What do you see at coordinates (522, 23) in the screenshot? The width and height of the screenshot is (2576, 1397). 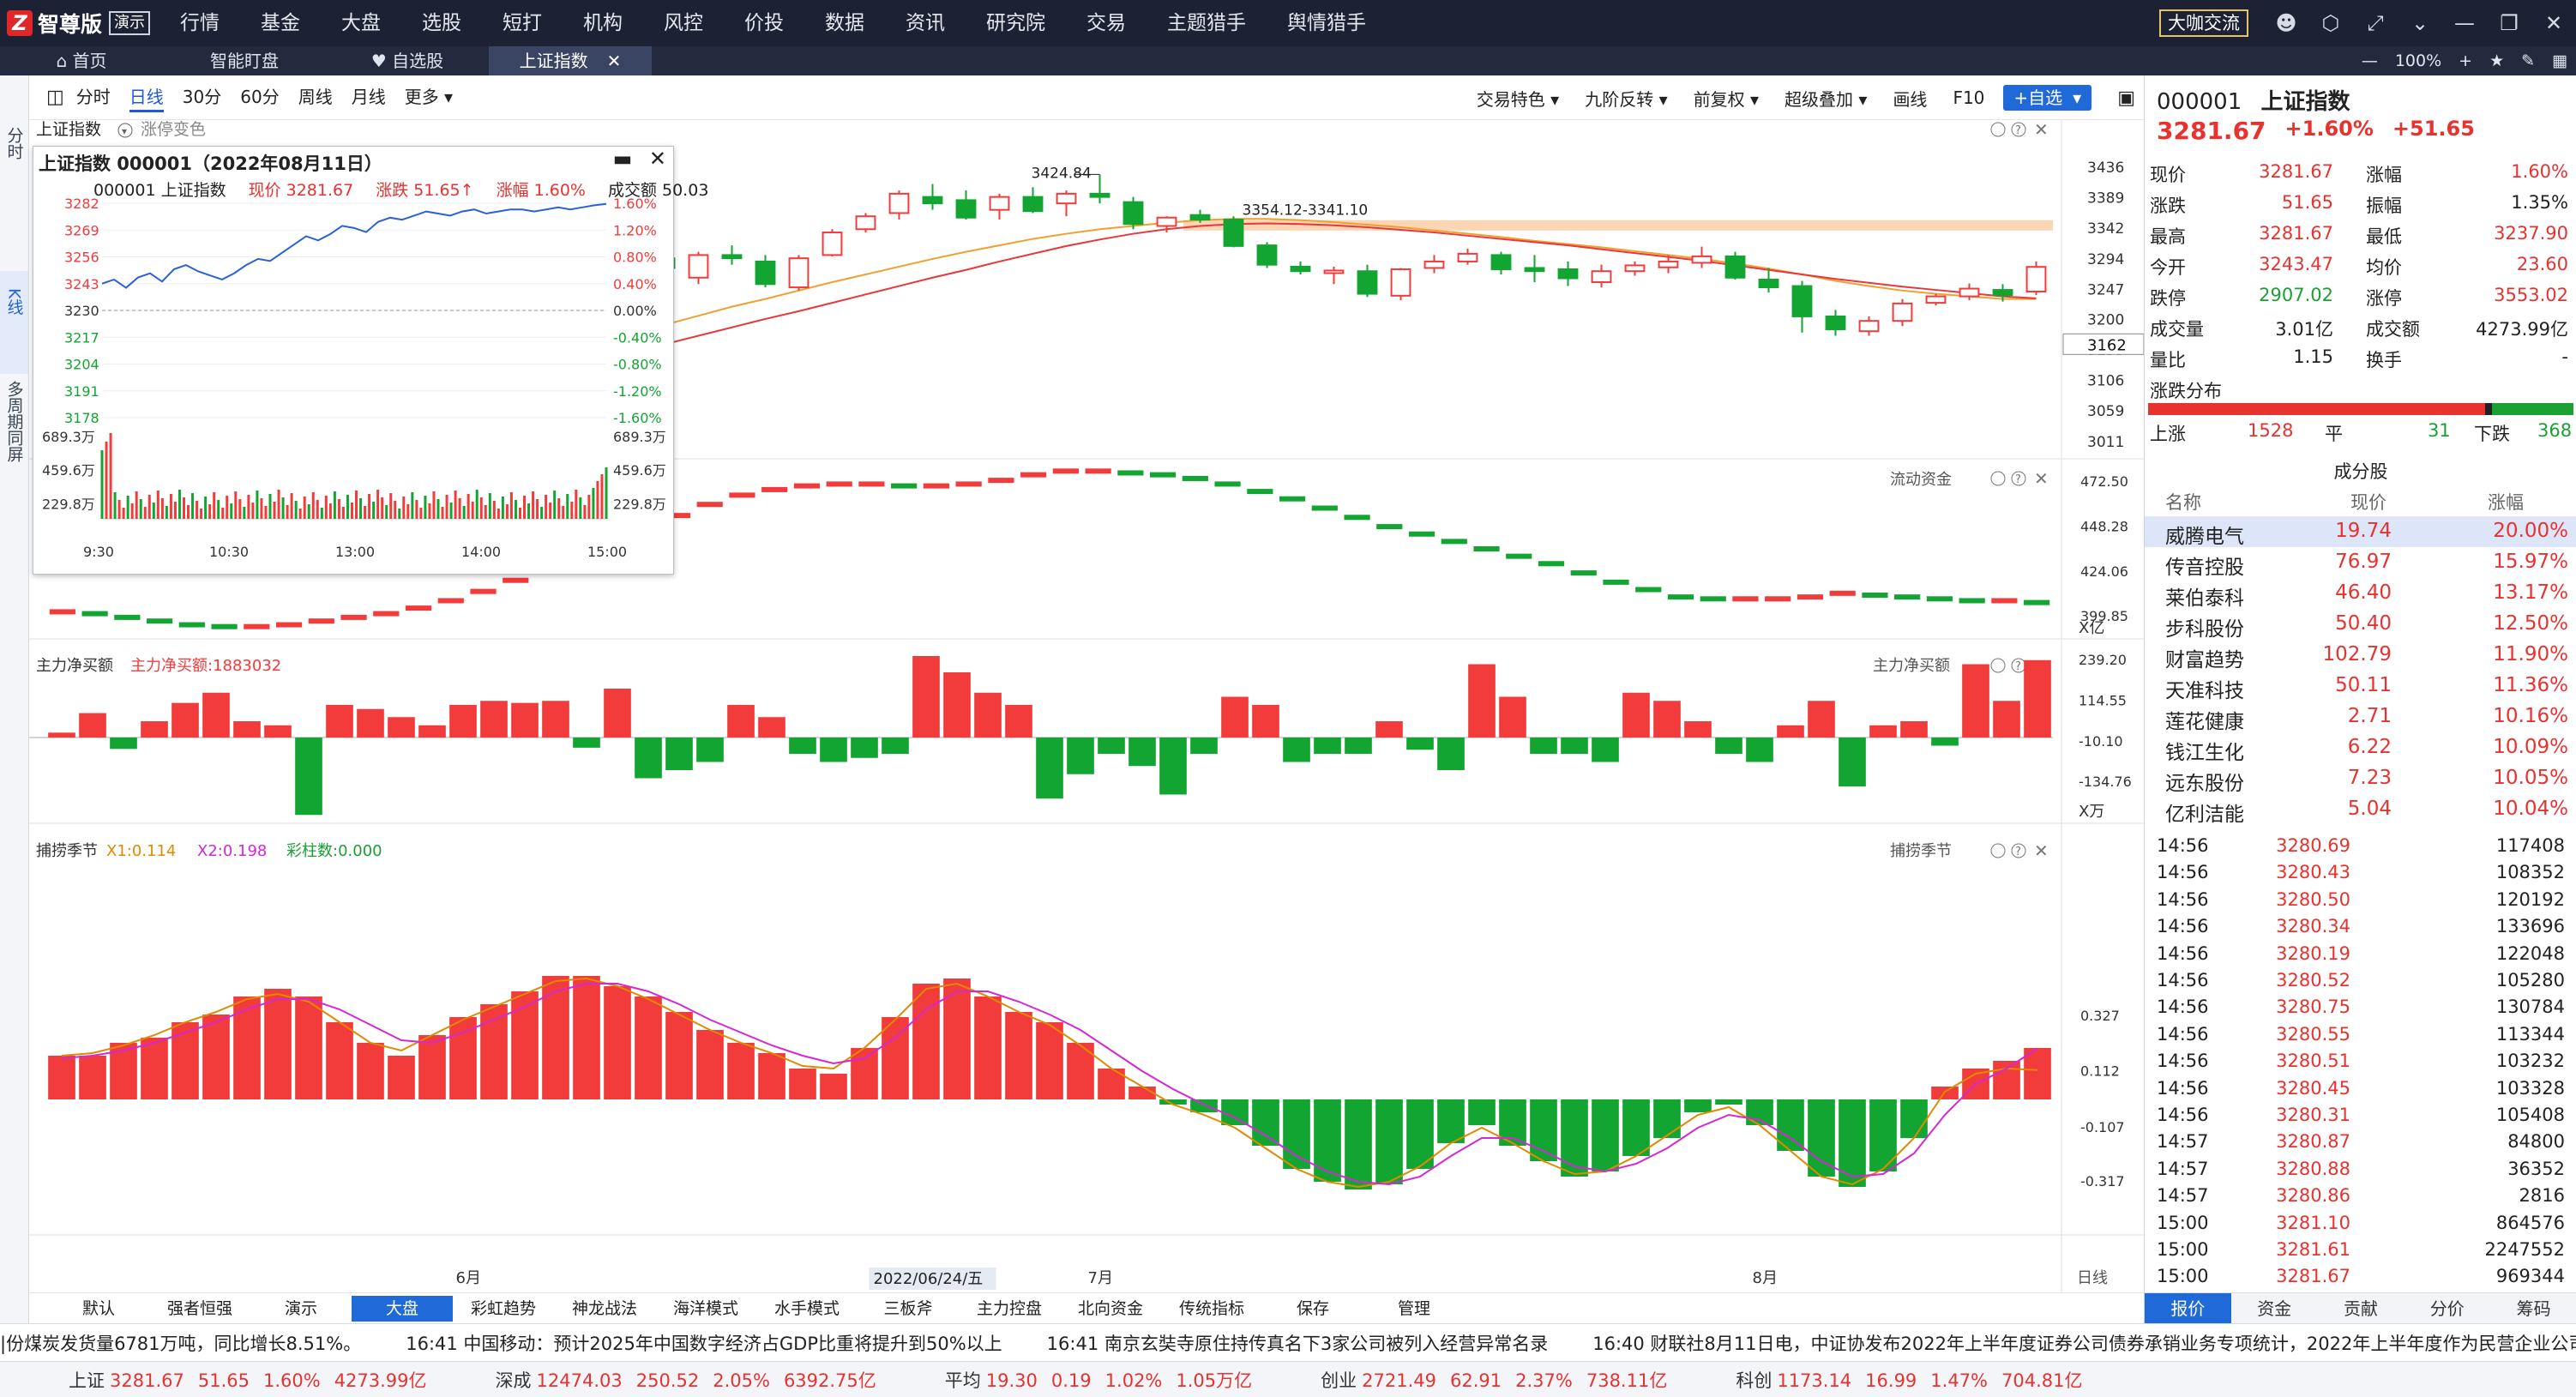 I see `nav-item: 短打` at bounding box center [522, 23].